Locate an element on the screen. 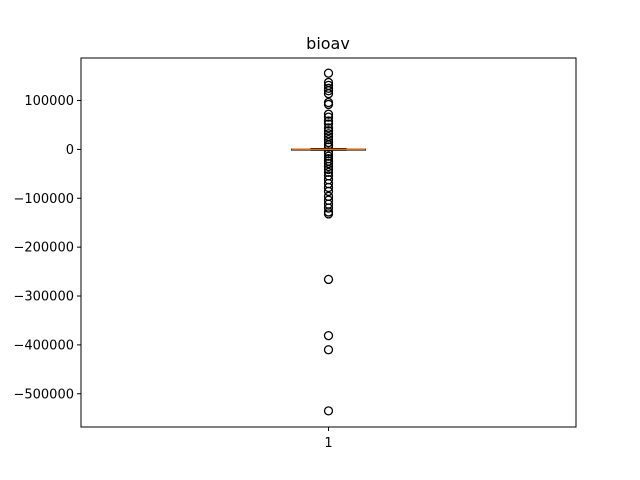 The image size is (640, 480). y-tick-label: −400000 is located at coordinates (43, 345).